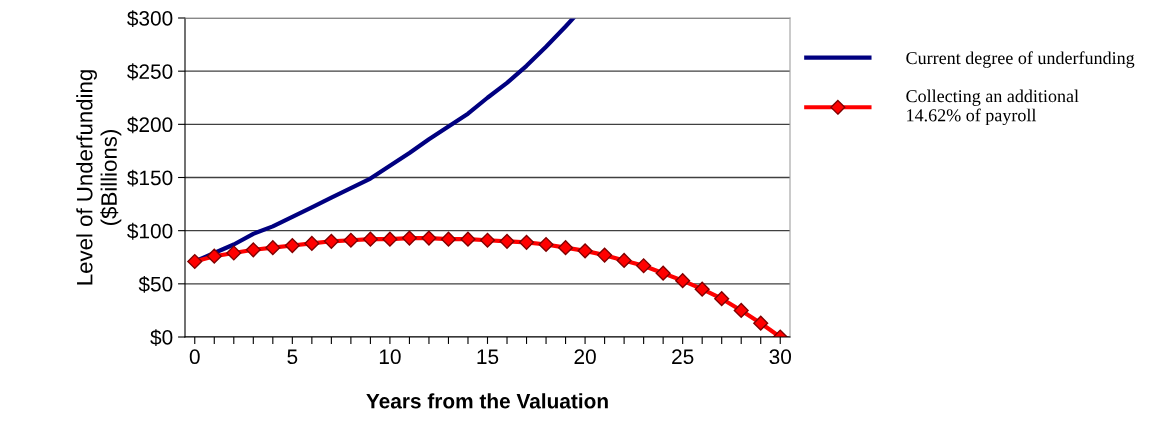 The height and width of the screenshot is (430, 1151). I want to click on x-axis-title: Years from the Valuation, so click(487, 401).